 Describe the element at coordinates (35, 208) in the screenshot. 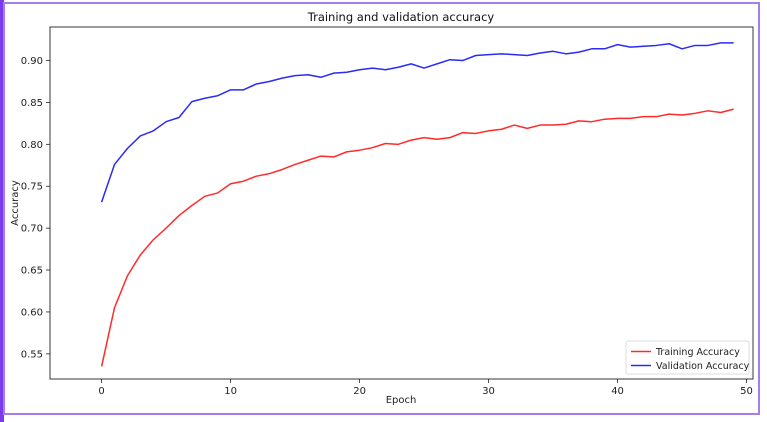

I see `y-ticks: 0.55 0.60 0.65 0.70 0.75 0.80 0.85 0.90` at that location.